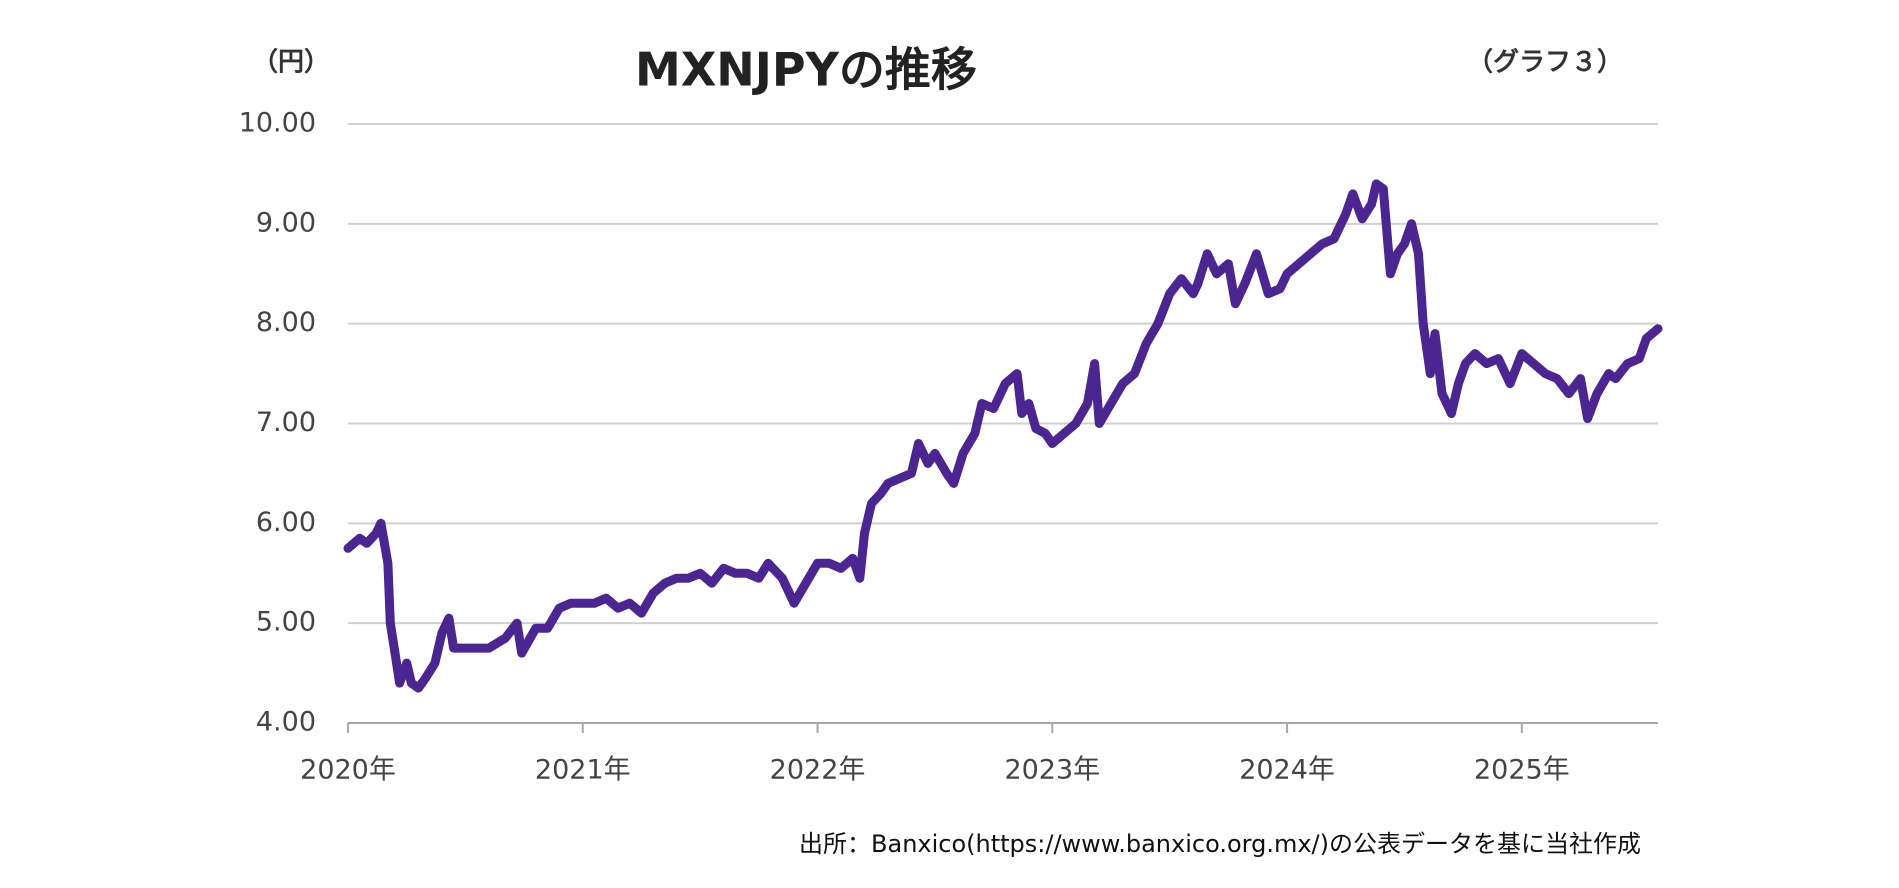 The width and height of the screenshot is (1899, 888). Describe the element at coordinates (286, 222) in the screenshot. I see `y-tick-label: 9.00` at that location.